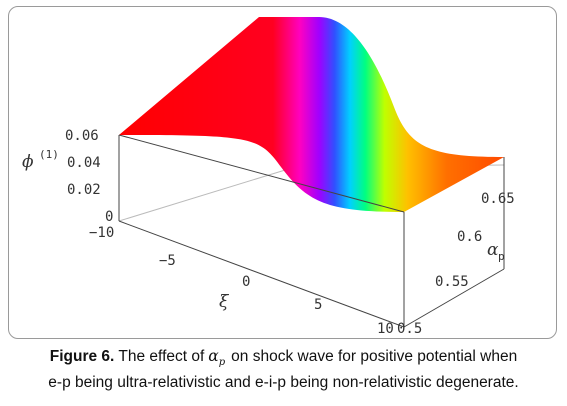  What do you see at coordinates (501, 256) in the screenshot?
I see `y-axis-label-sub: p` at bounding box center [501, 256].